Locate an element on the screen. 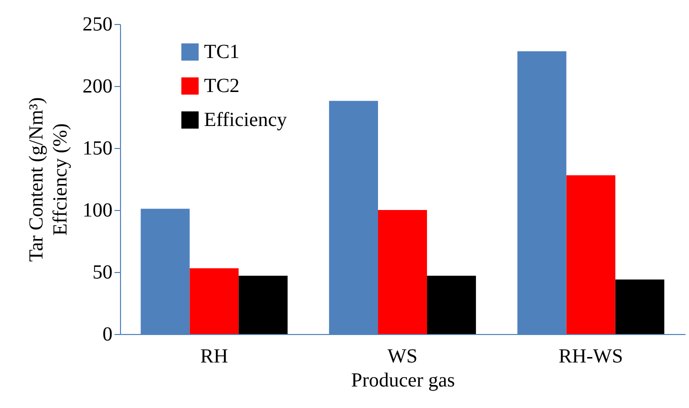 The image size is (689, 408). y-tick-label: 250 is located at coordinates (97, 25).